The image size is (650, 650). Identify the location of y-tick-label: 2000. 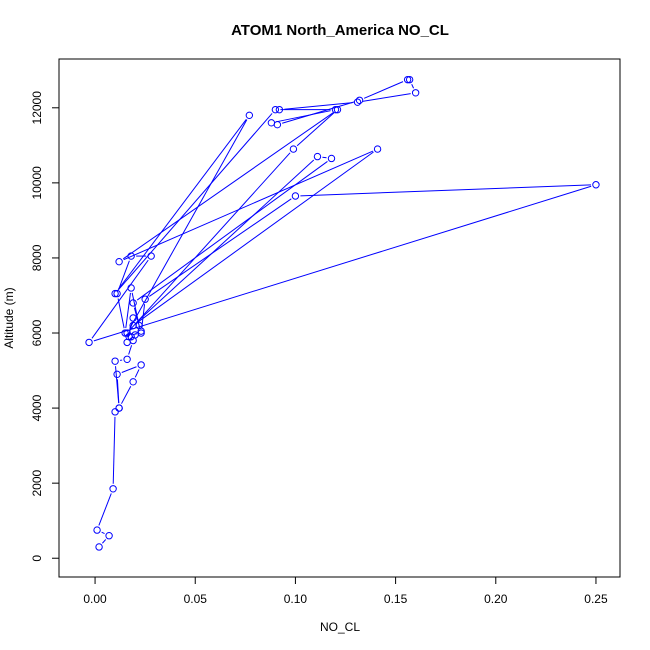
(37, 482).